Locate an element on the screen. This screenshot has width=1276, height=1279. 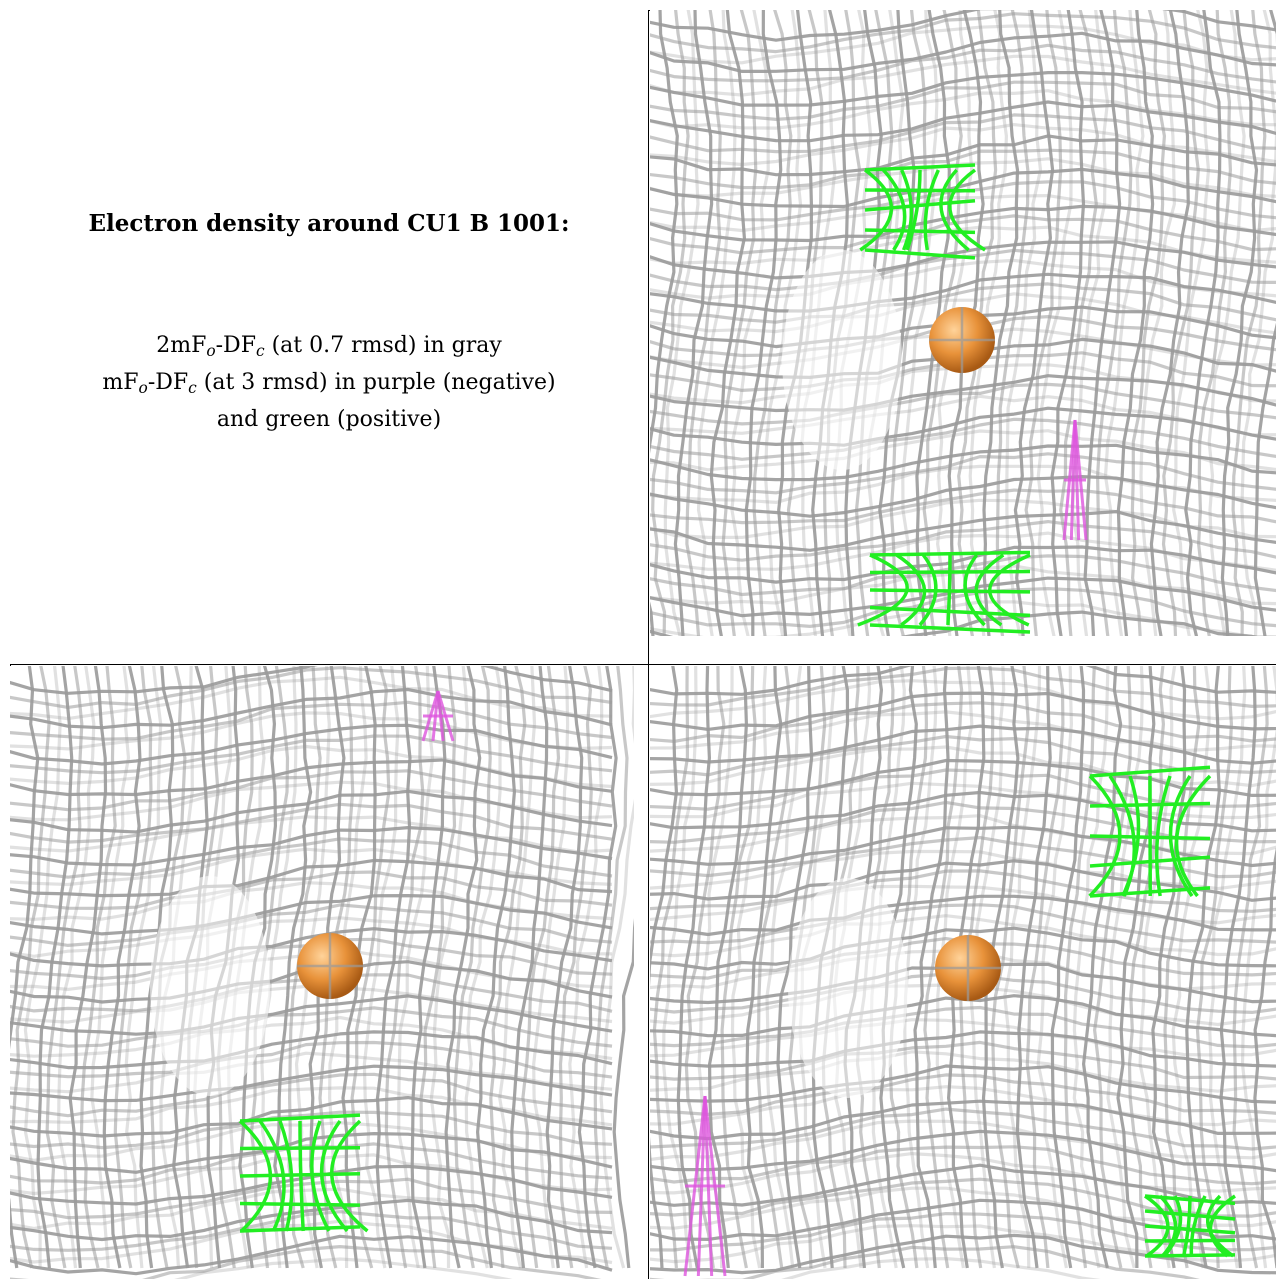
legend-line-fofc: mFo-DFc (at 3 rmsd) in purple (negative) is located at coordinates (329, 383).